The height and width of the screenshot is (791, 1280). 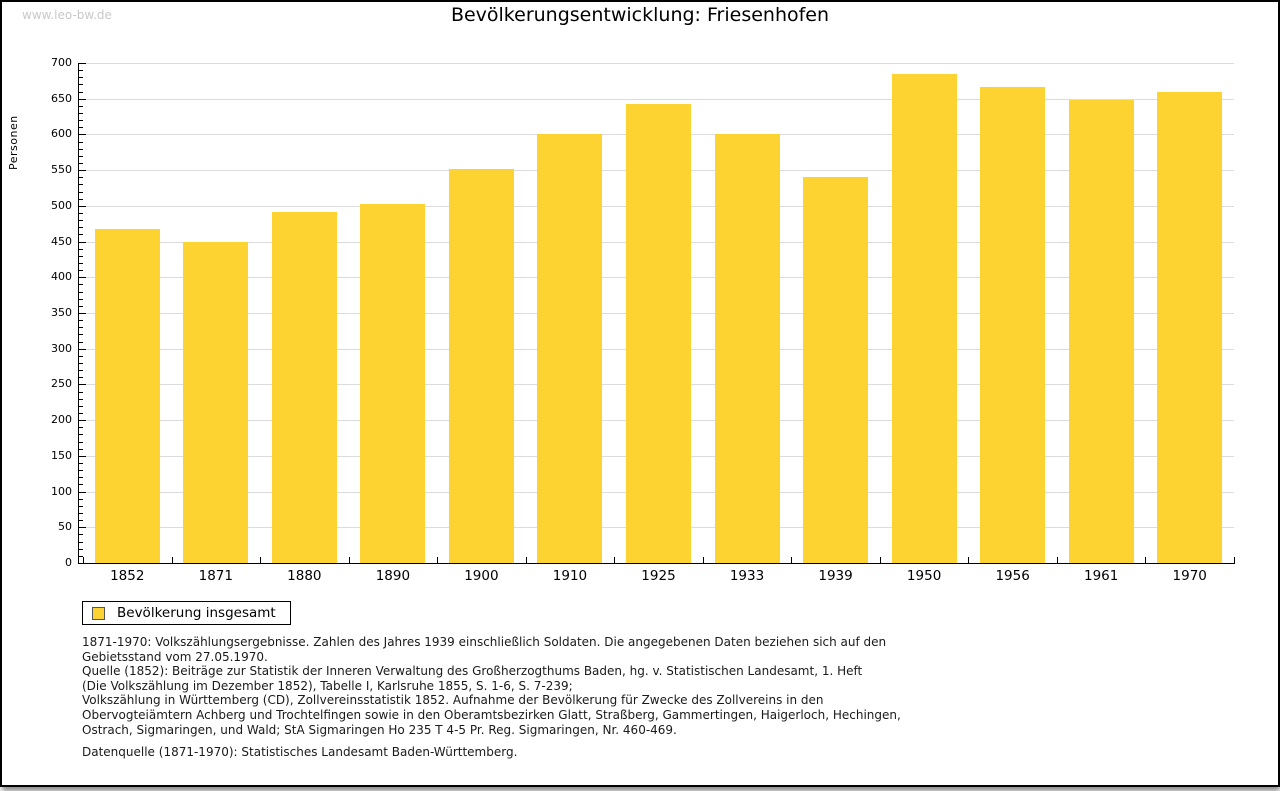 I want to click on y-tick-label: 200, so click(x=61, y=420).